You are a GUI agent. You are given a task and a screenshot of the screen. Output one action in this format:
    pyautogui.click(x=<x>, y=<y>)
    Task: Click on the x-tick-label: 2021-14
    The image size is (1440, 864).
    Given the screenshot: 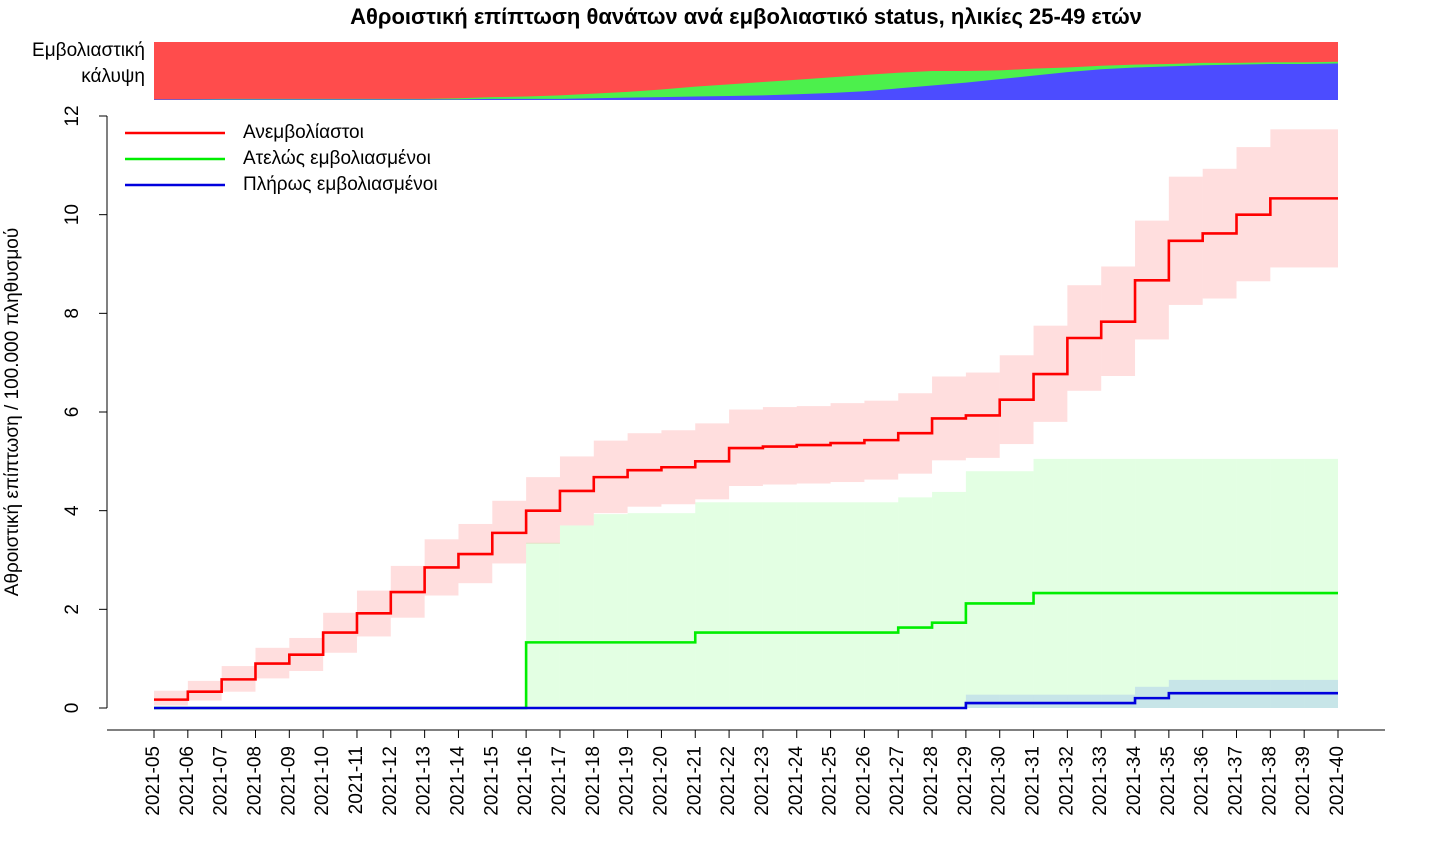 What is the action you would take?
    pyautogui.click(x=457, y=781)
    